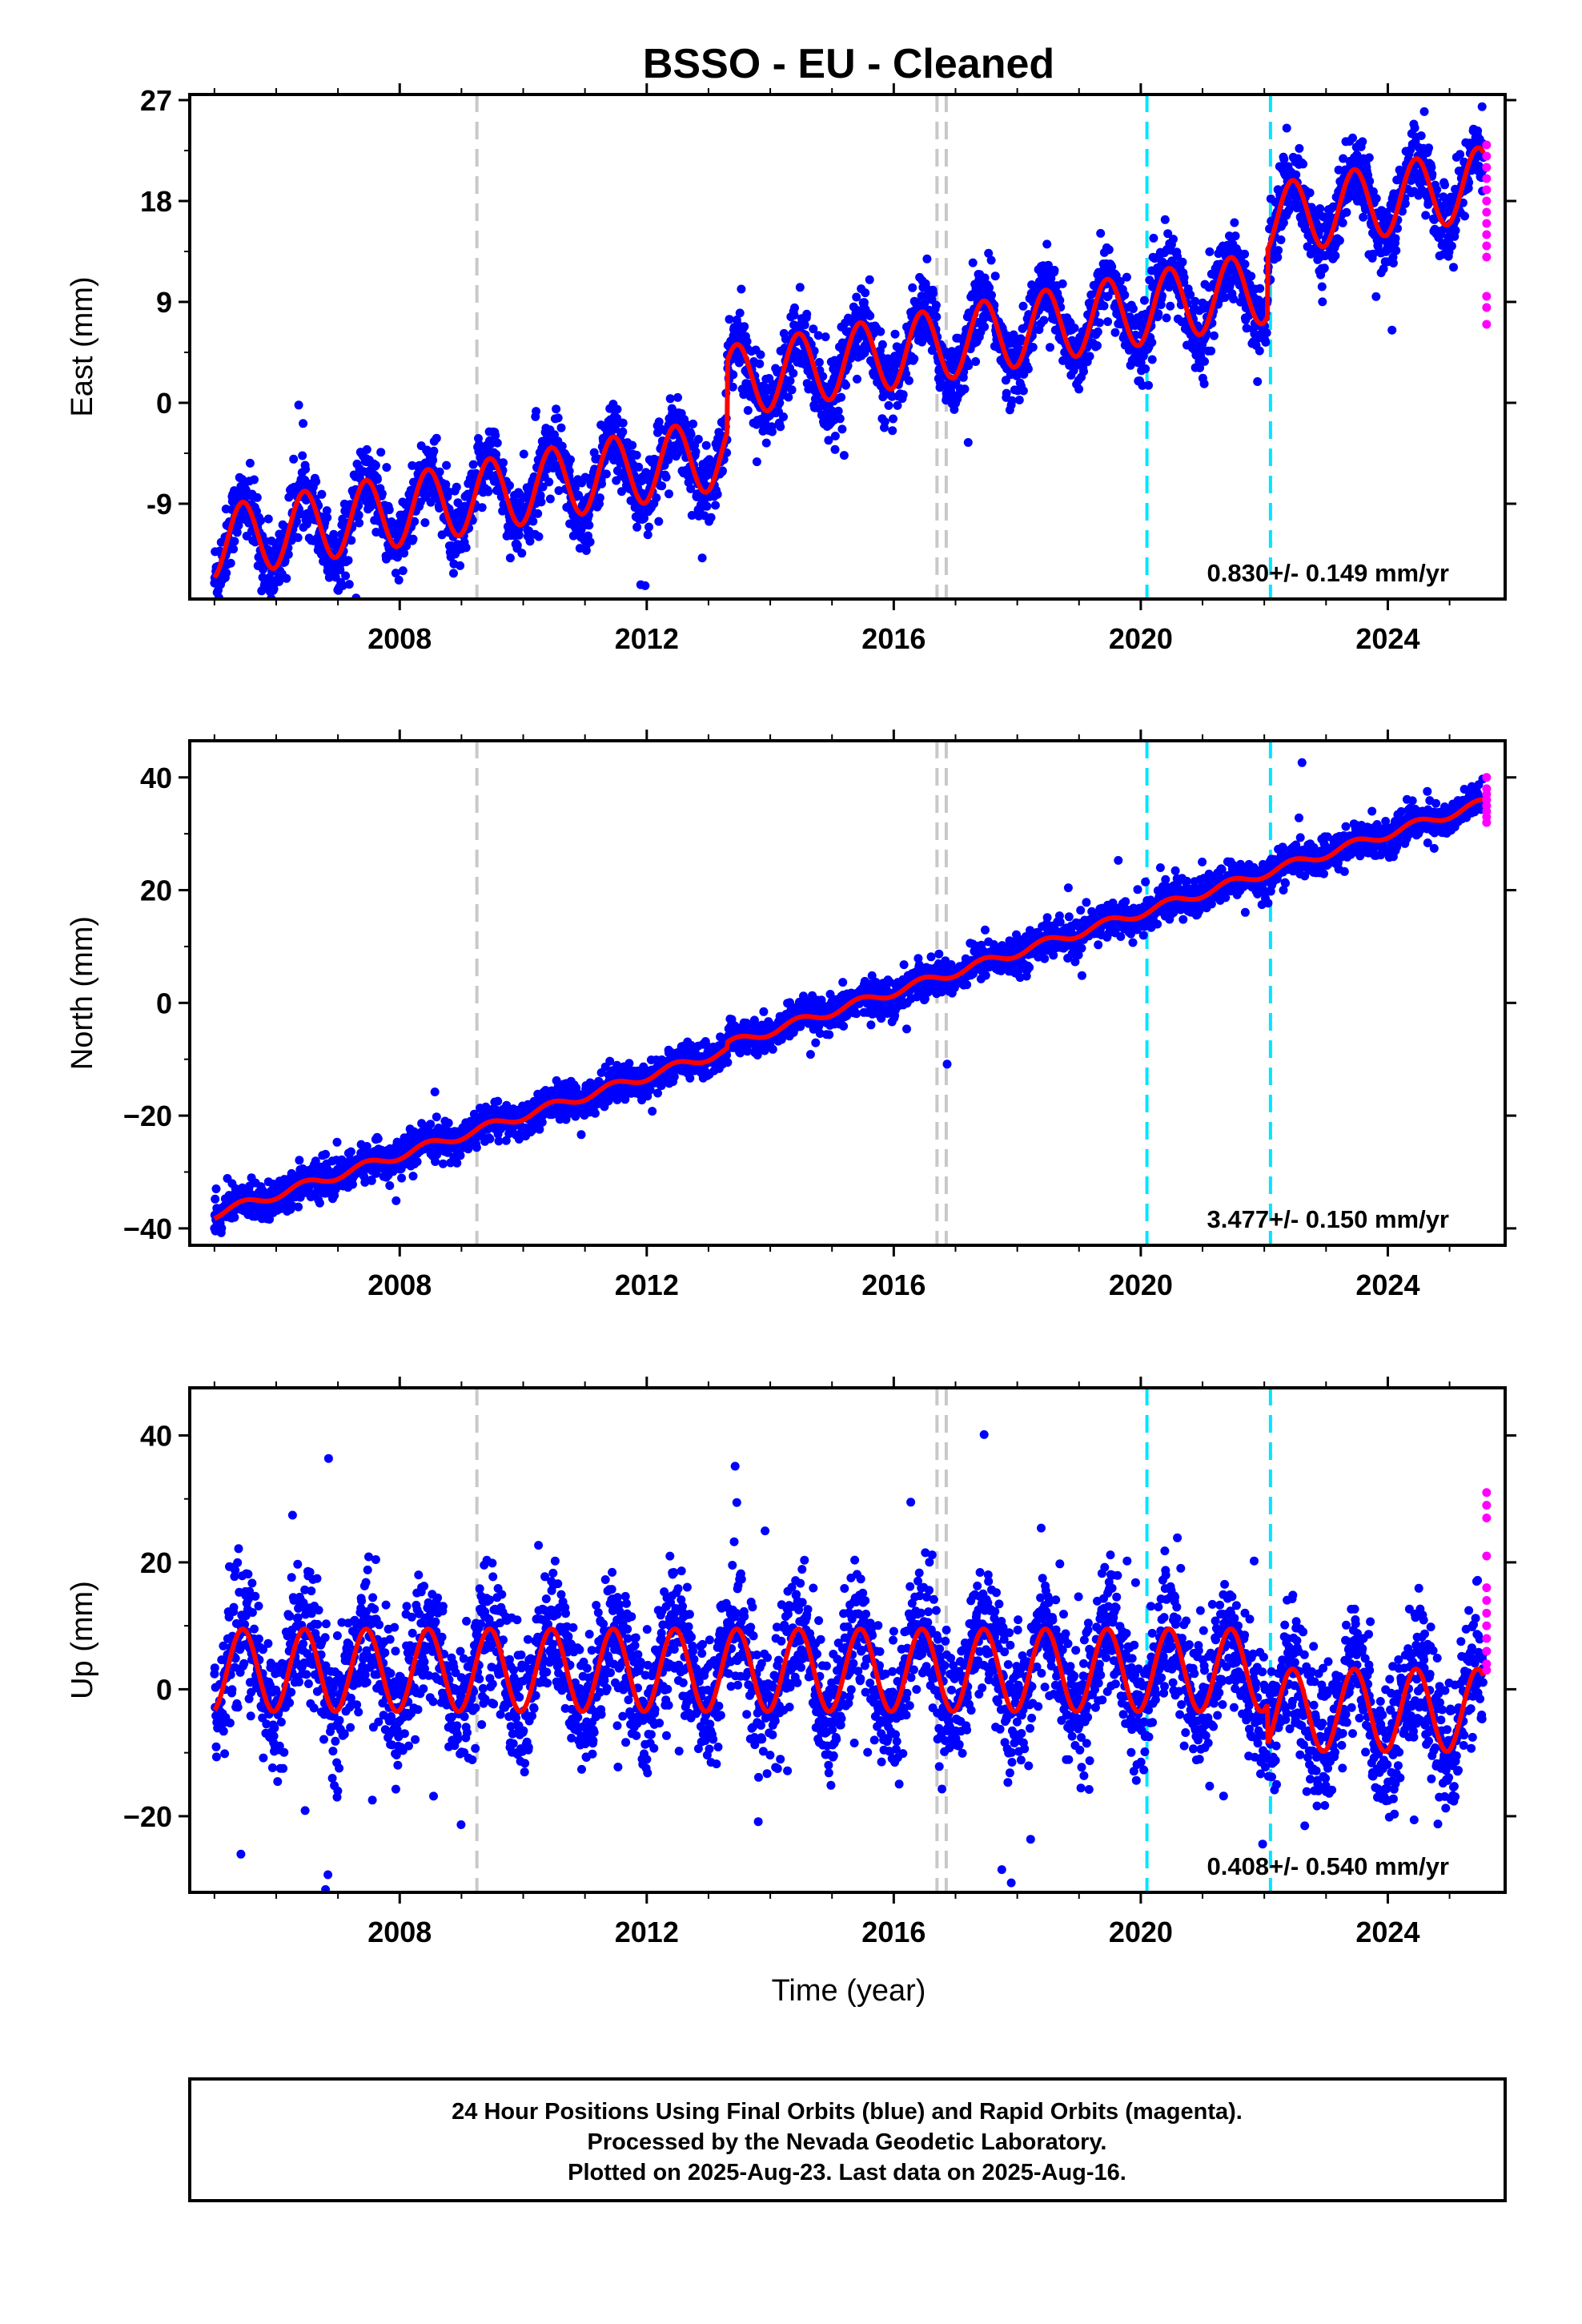 The width and height of the screenshot is (1582, 2324). Describe the element at coordinates (164, 403) in the screenshot. I see `y-tick-label: 0` at that location.